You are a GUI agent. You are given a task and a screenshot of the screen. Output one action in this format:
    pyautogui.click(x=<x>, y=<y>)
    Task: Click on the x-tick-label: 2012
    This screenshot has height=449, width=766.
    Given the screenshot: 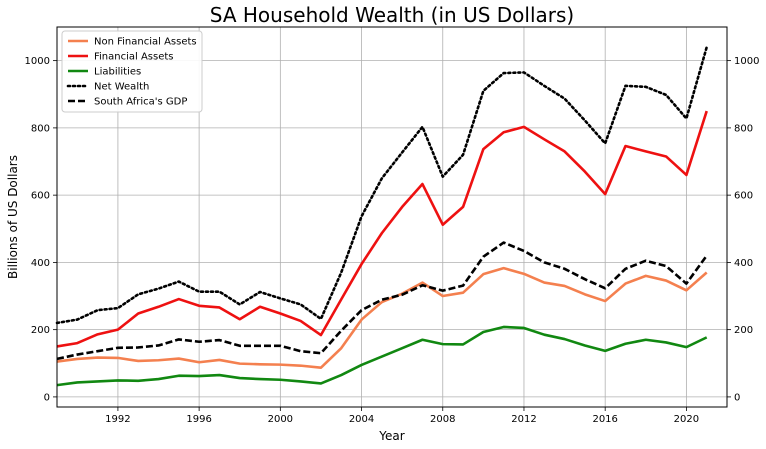 What is the action you would take?
    pyautogui.click(x=523, y=419)
    